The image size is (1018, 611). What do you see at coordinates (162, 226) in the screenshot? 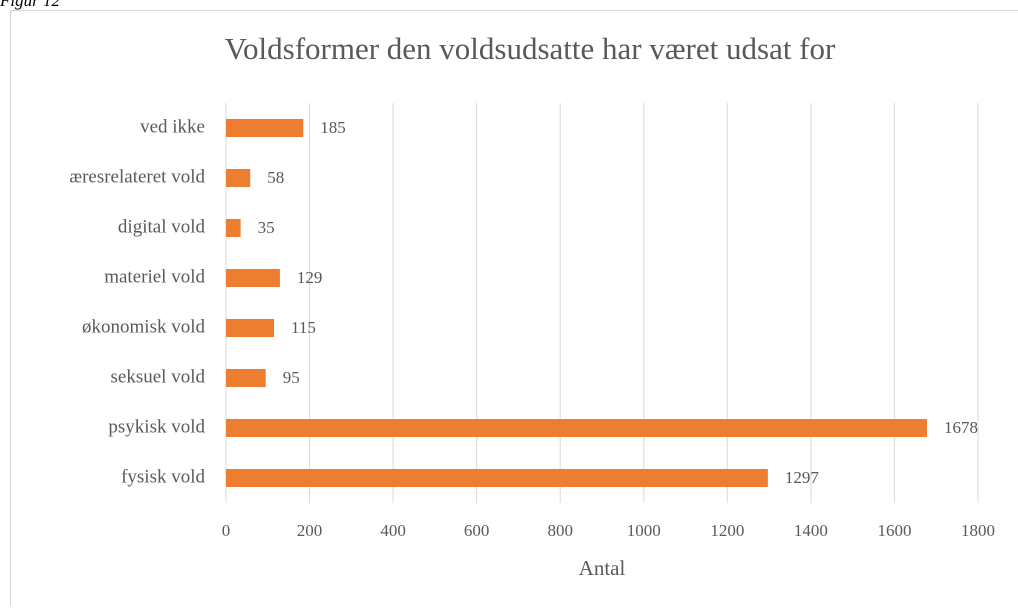
I see `y-tick-label: digital vold` at bounding box center [162, 226].